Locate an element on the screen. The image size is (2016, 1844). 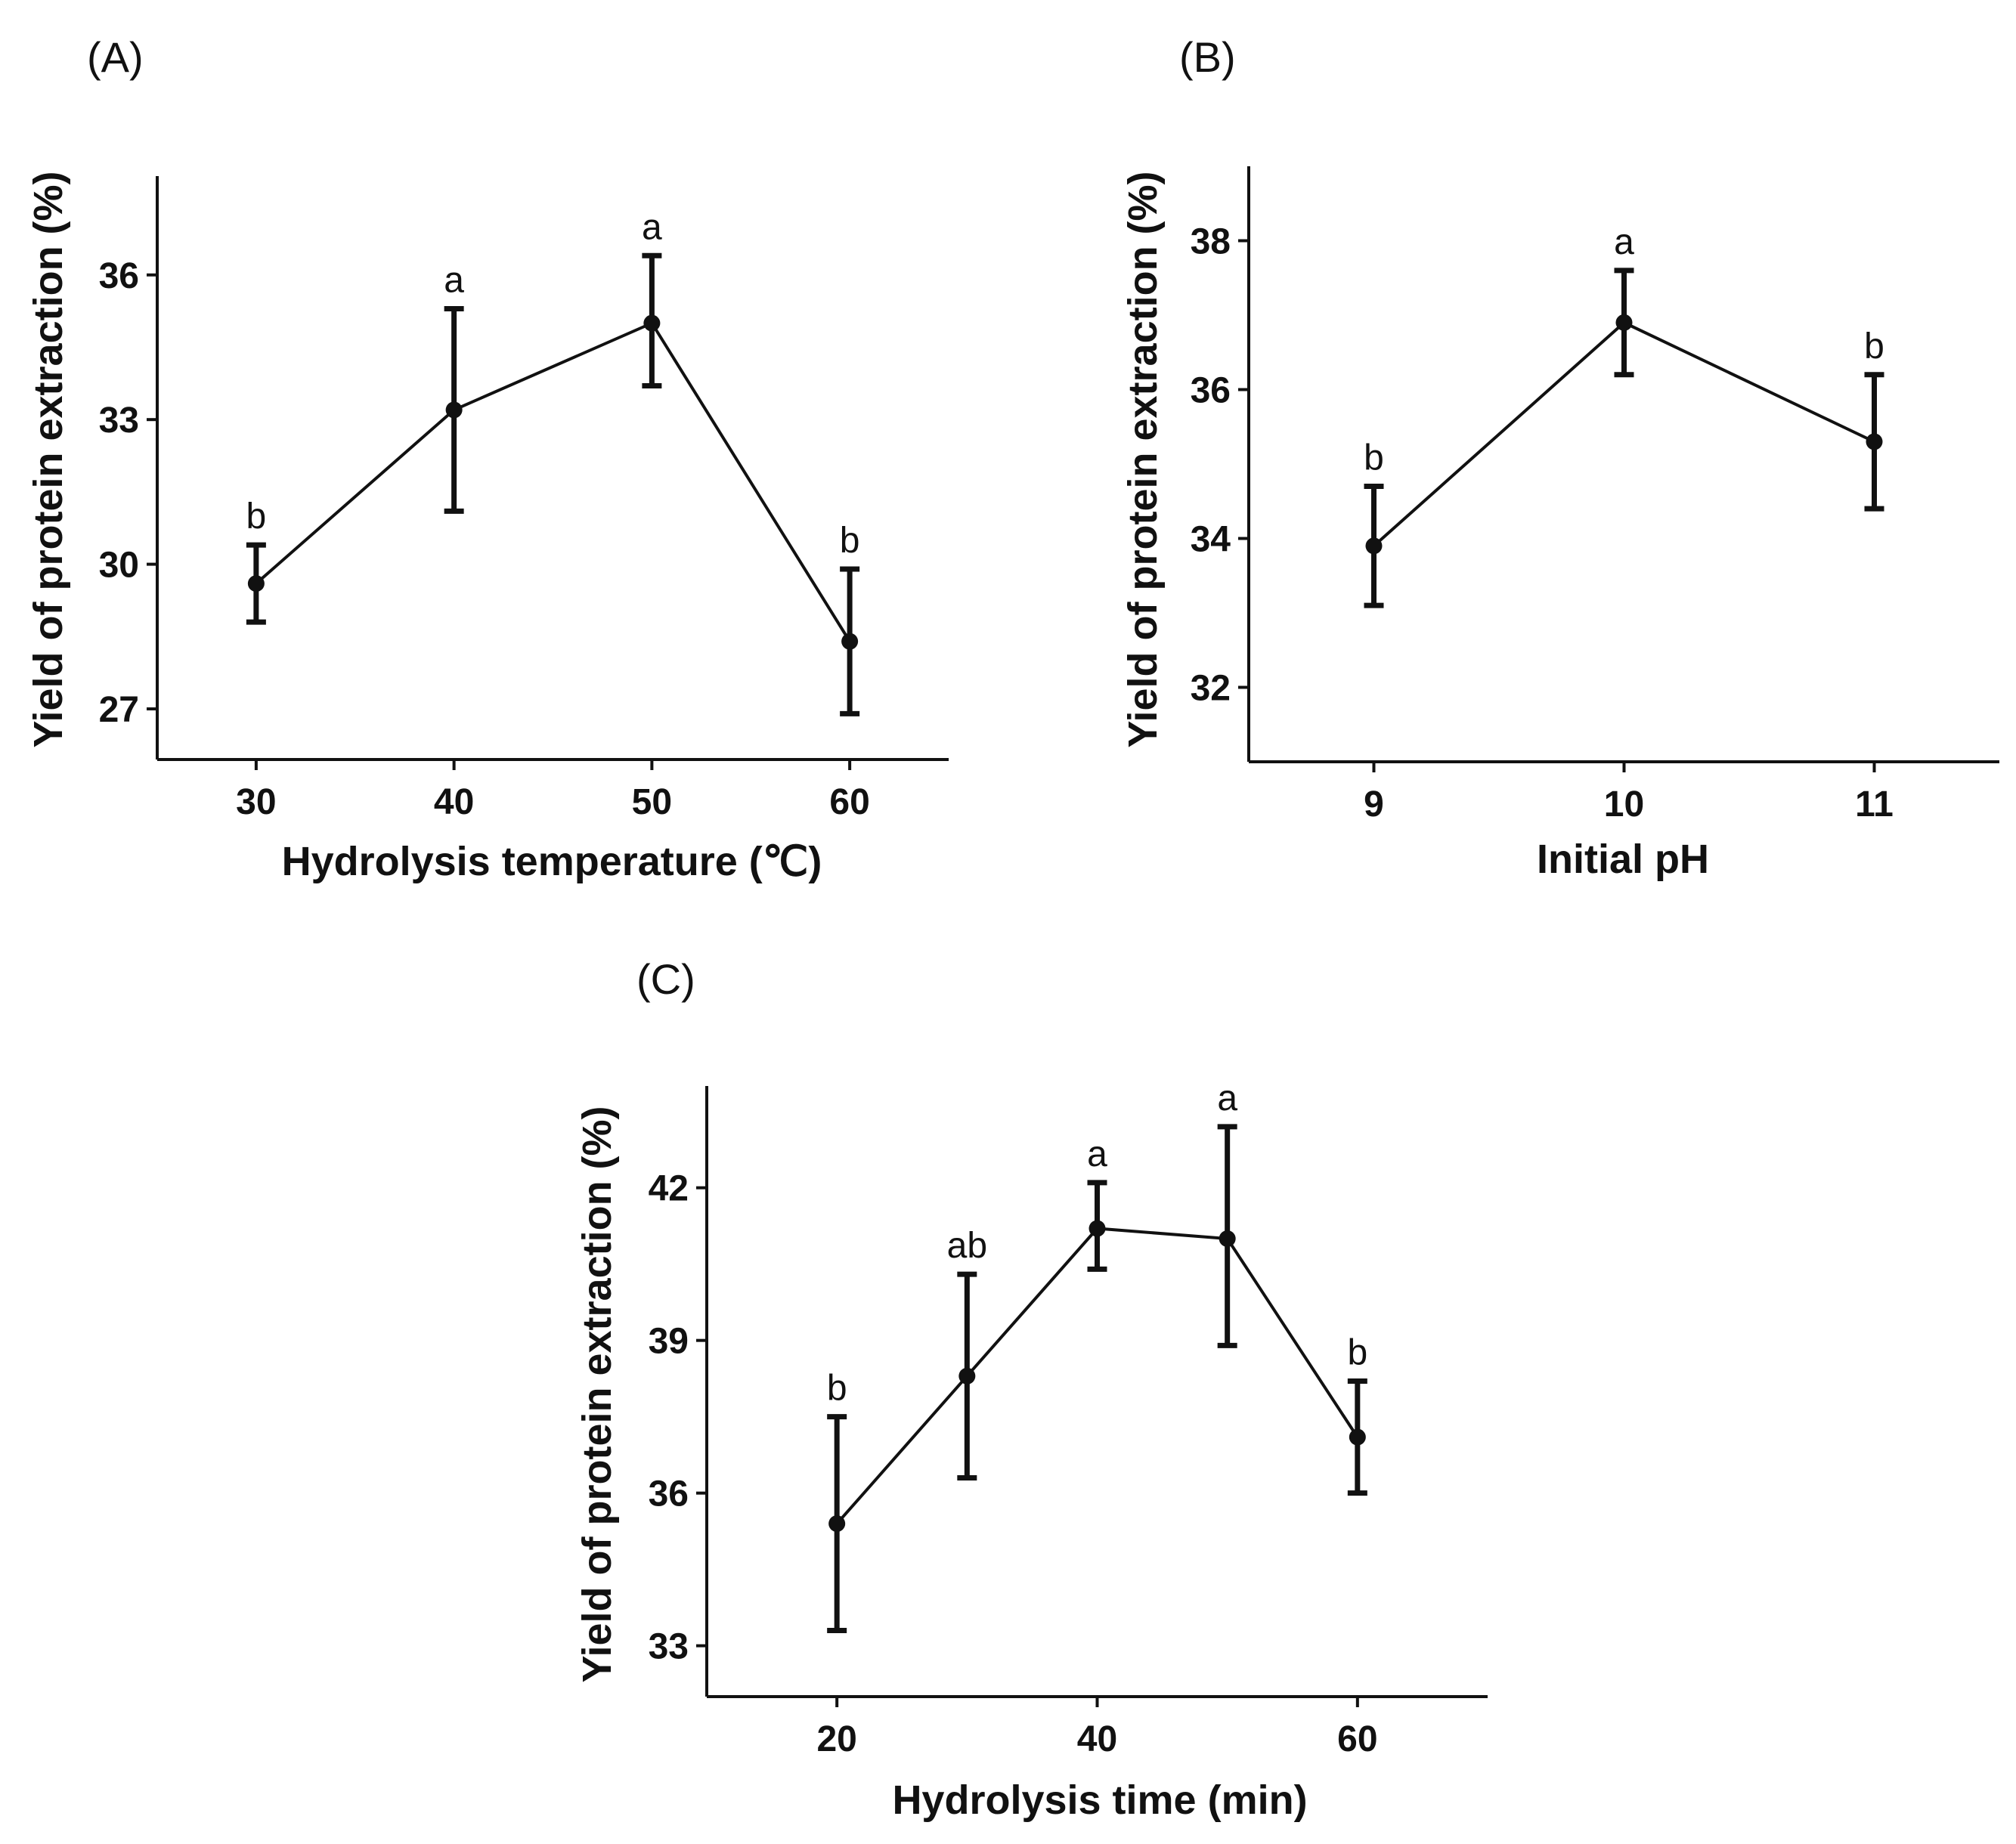
panel-c-x-tick-label: 40 is located at coordinates (1097, 1739).